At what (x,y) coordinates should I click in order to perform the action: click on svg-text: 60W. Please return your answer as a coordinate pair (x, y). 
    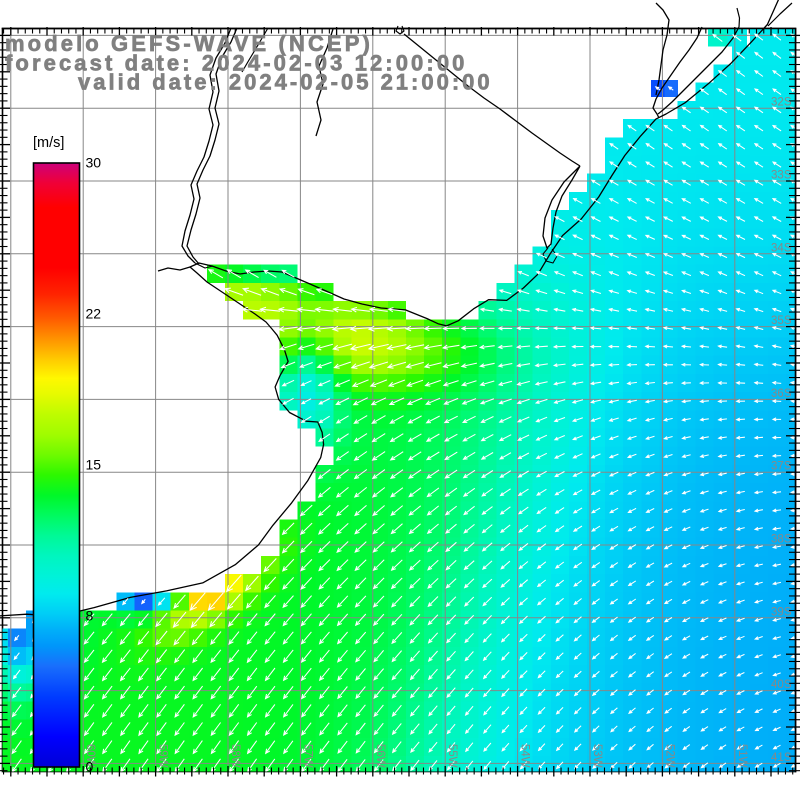
    Looking at the image, I should click on (90, 756).